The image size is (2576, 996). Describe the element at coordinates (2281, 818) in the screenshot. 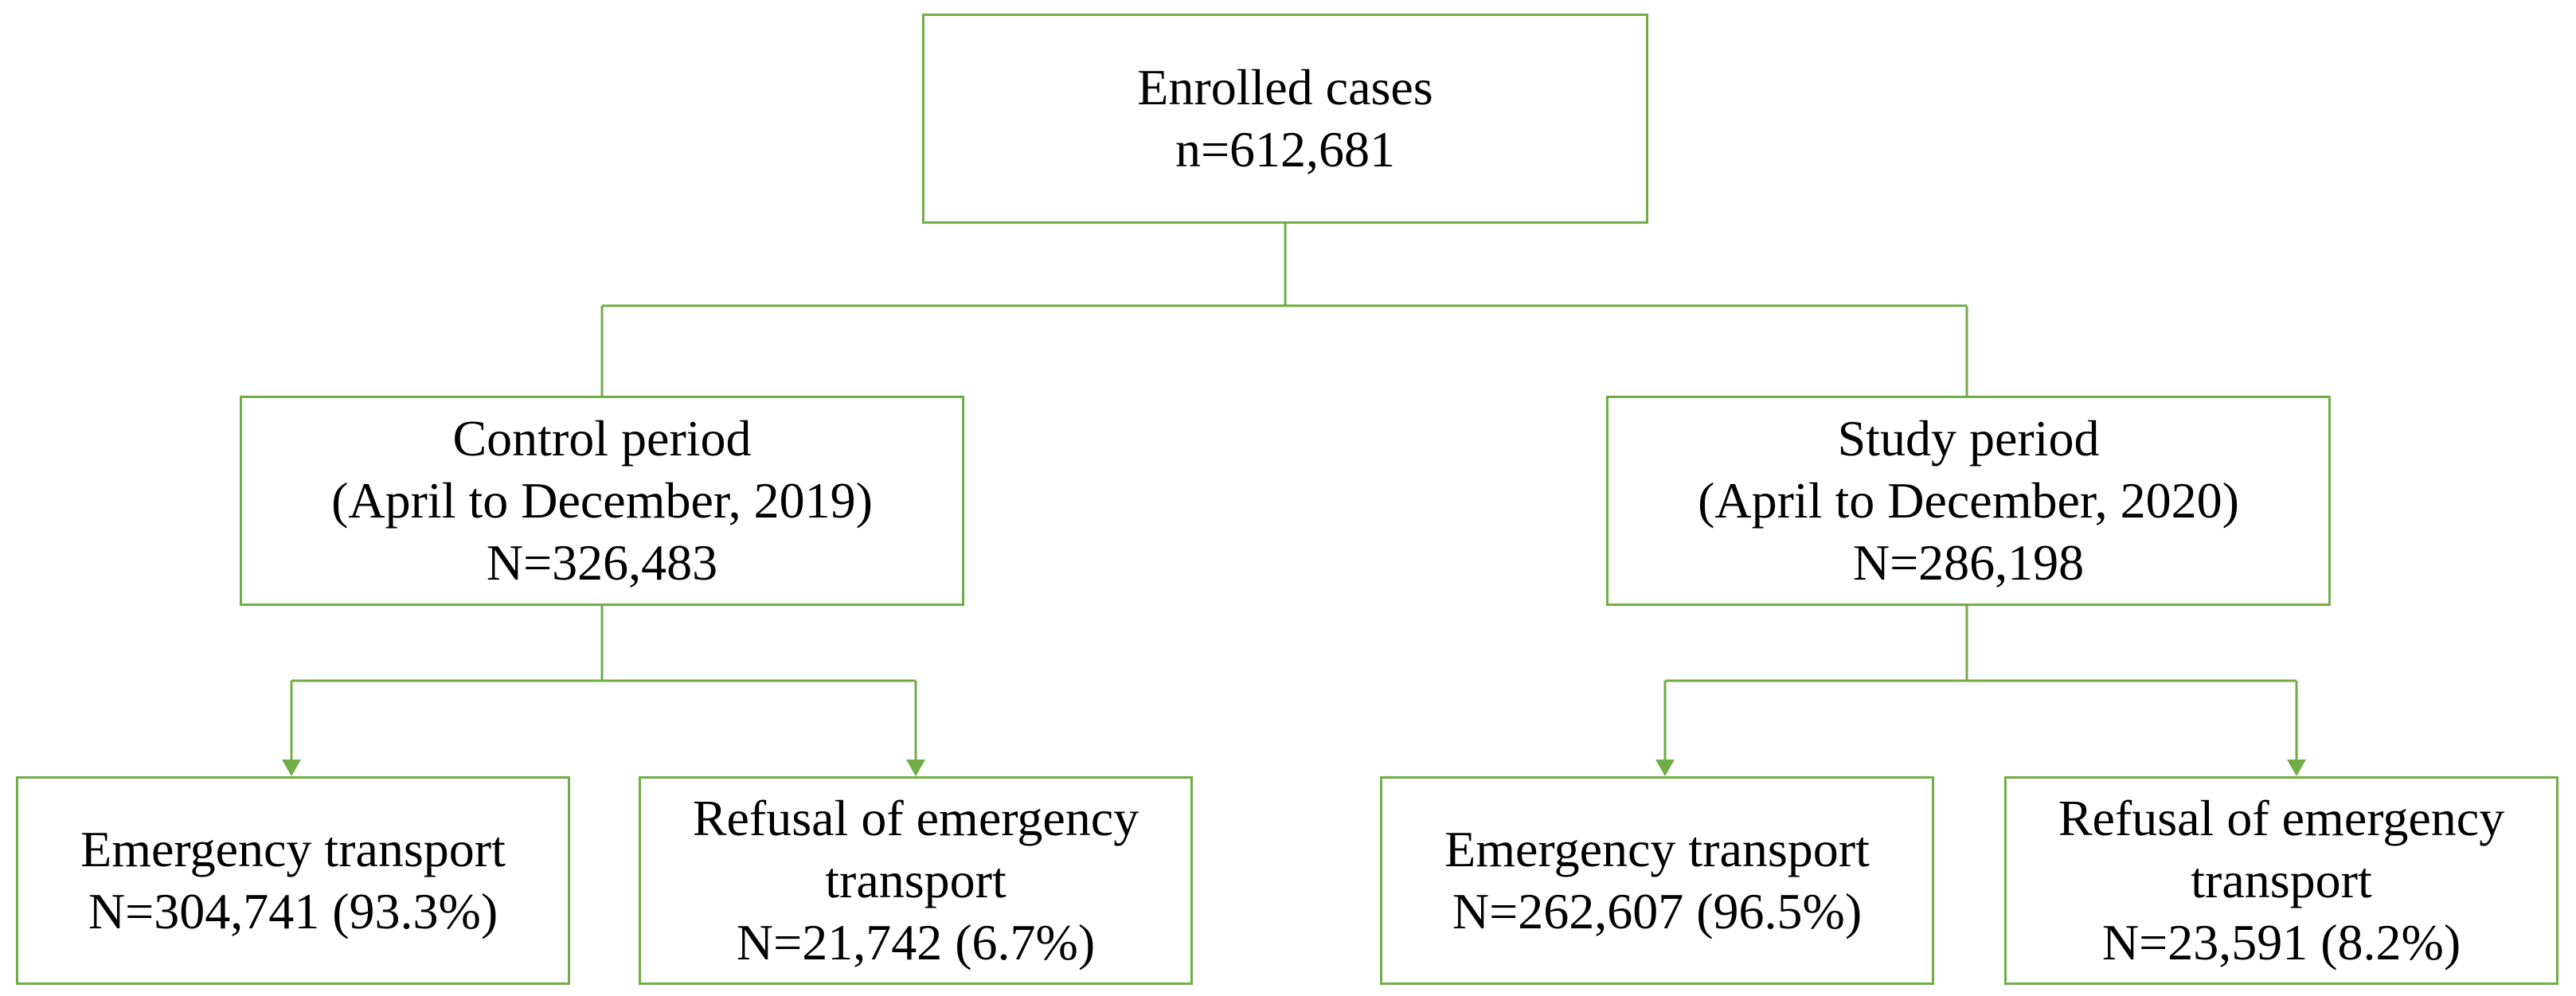

I see `study-refusal-title-line1: Refusal of emergency` at that location.